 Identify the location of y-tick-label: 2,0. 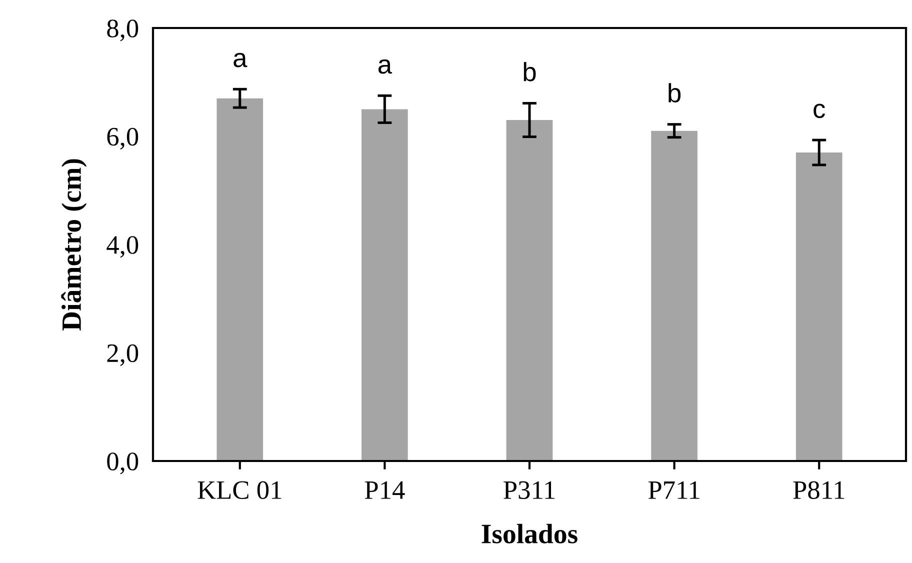
(122, 355).